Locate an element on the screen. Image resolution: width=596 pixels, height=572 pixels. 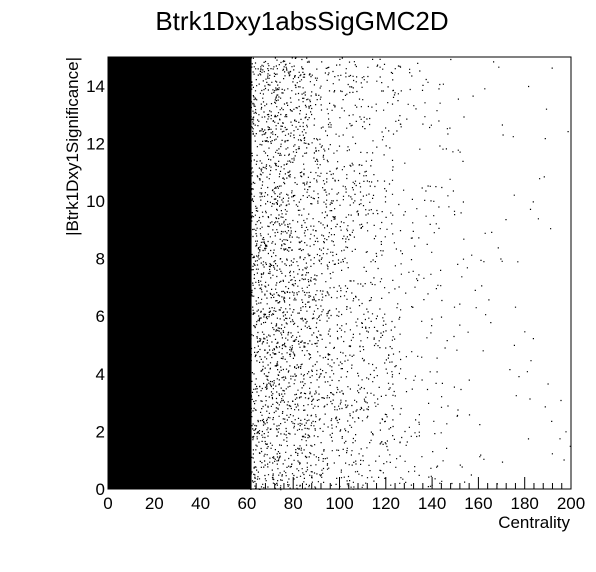
x-axis-ticks: 0 20 40 60 80 100 120 140 160 180 200 is located at coordinates (344, 495).